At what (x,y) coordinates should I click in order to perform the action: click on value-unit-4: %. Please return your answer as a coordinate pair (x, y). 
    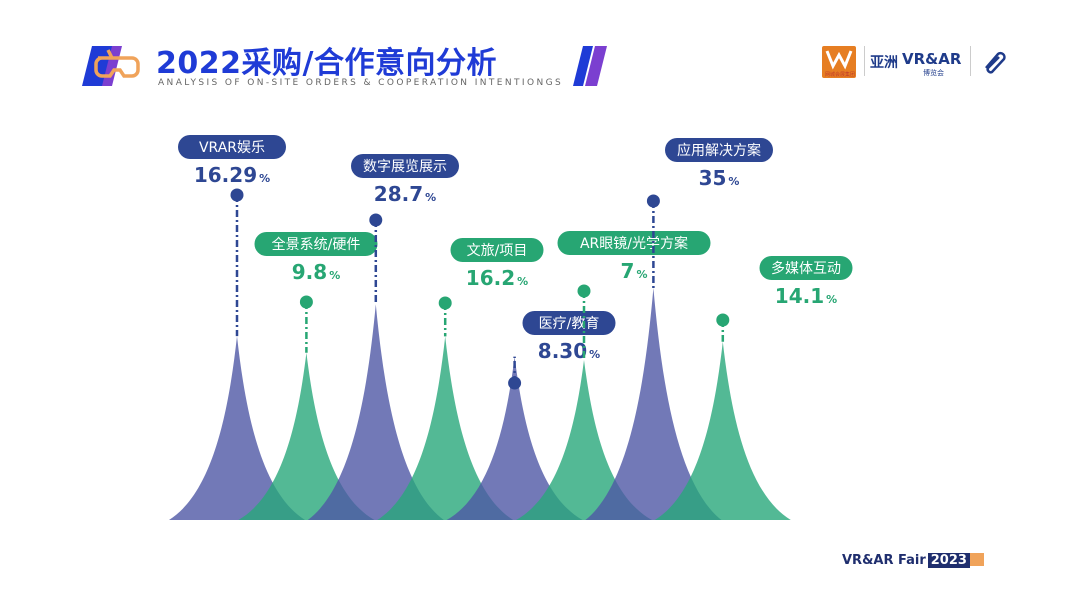
    Looking at the image, I should click on (594, 354).